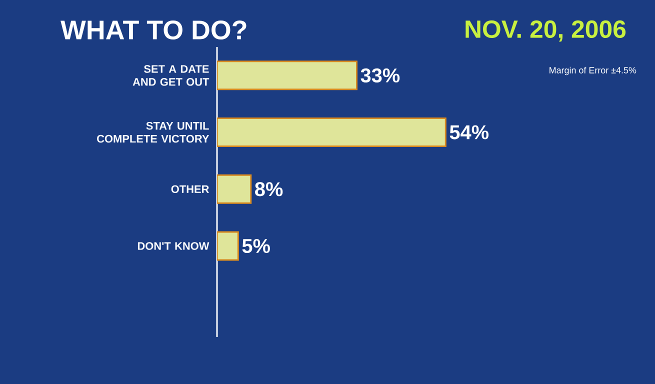  Describe the element at coordinates (269, 189) in the screenshot. I see `data-label: 8%` at that location.